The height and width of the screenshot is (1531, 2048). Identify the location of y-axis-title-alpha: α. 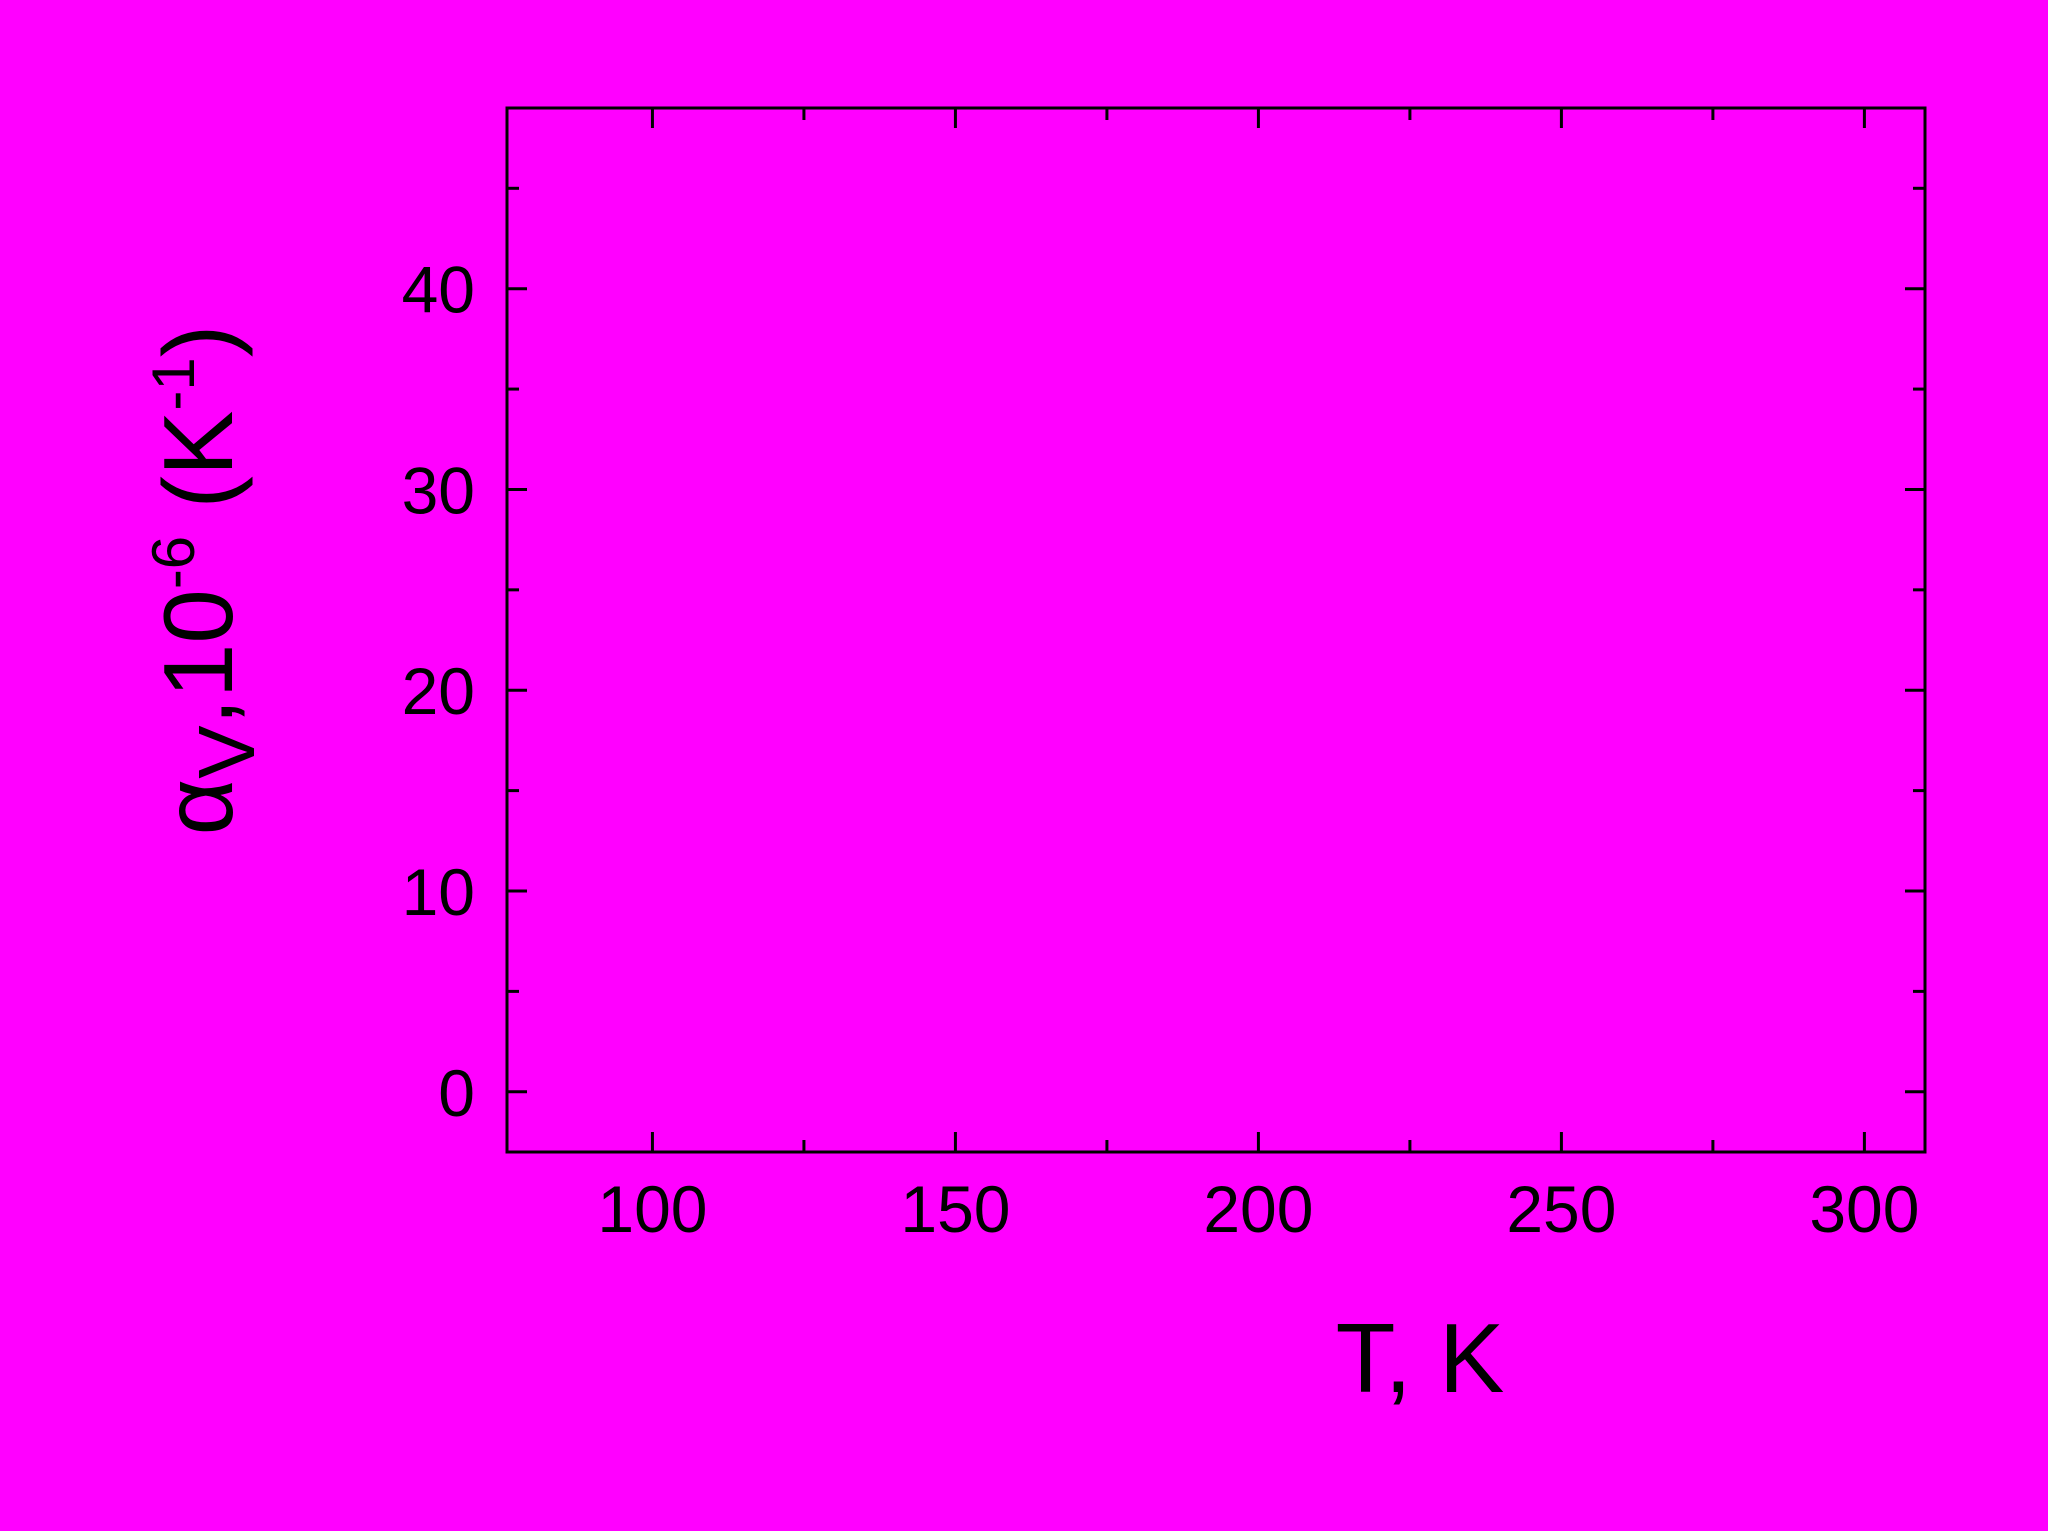
(198, 807).